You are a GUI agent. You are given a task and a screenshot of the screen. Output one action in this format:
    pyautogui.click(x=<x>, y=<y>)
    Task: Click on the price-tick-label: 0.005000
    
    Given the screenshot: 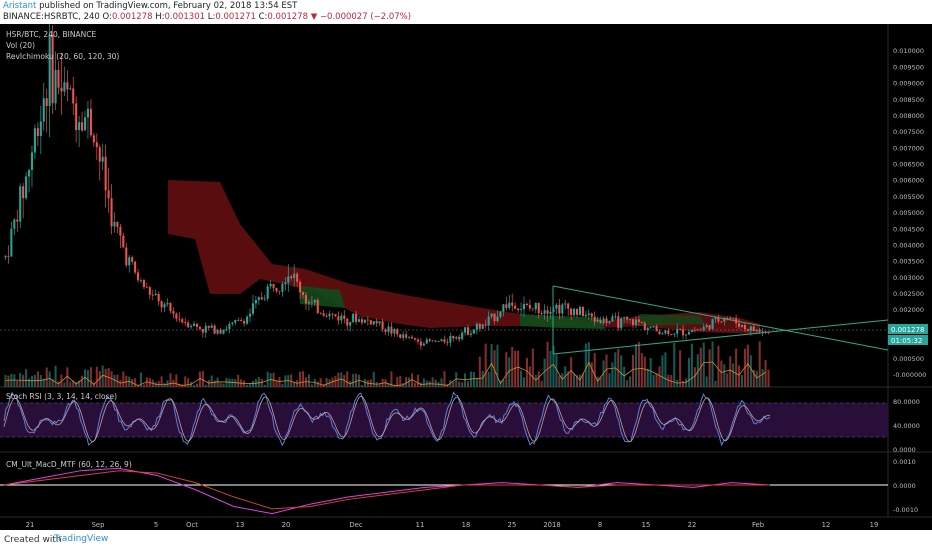 What is the action you would take?
    pyautogui.click(x=908, y=213)
    